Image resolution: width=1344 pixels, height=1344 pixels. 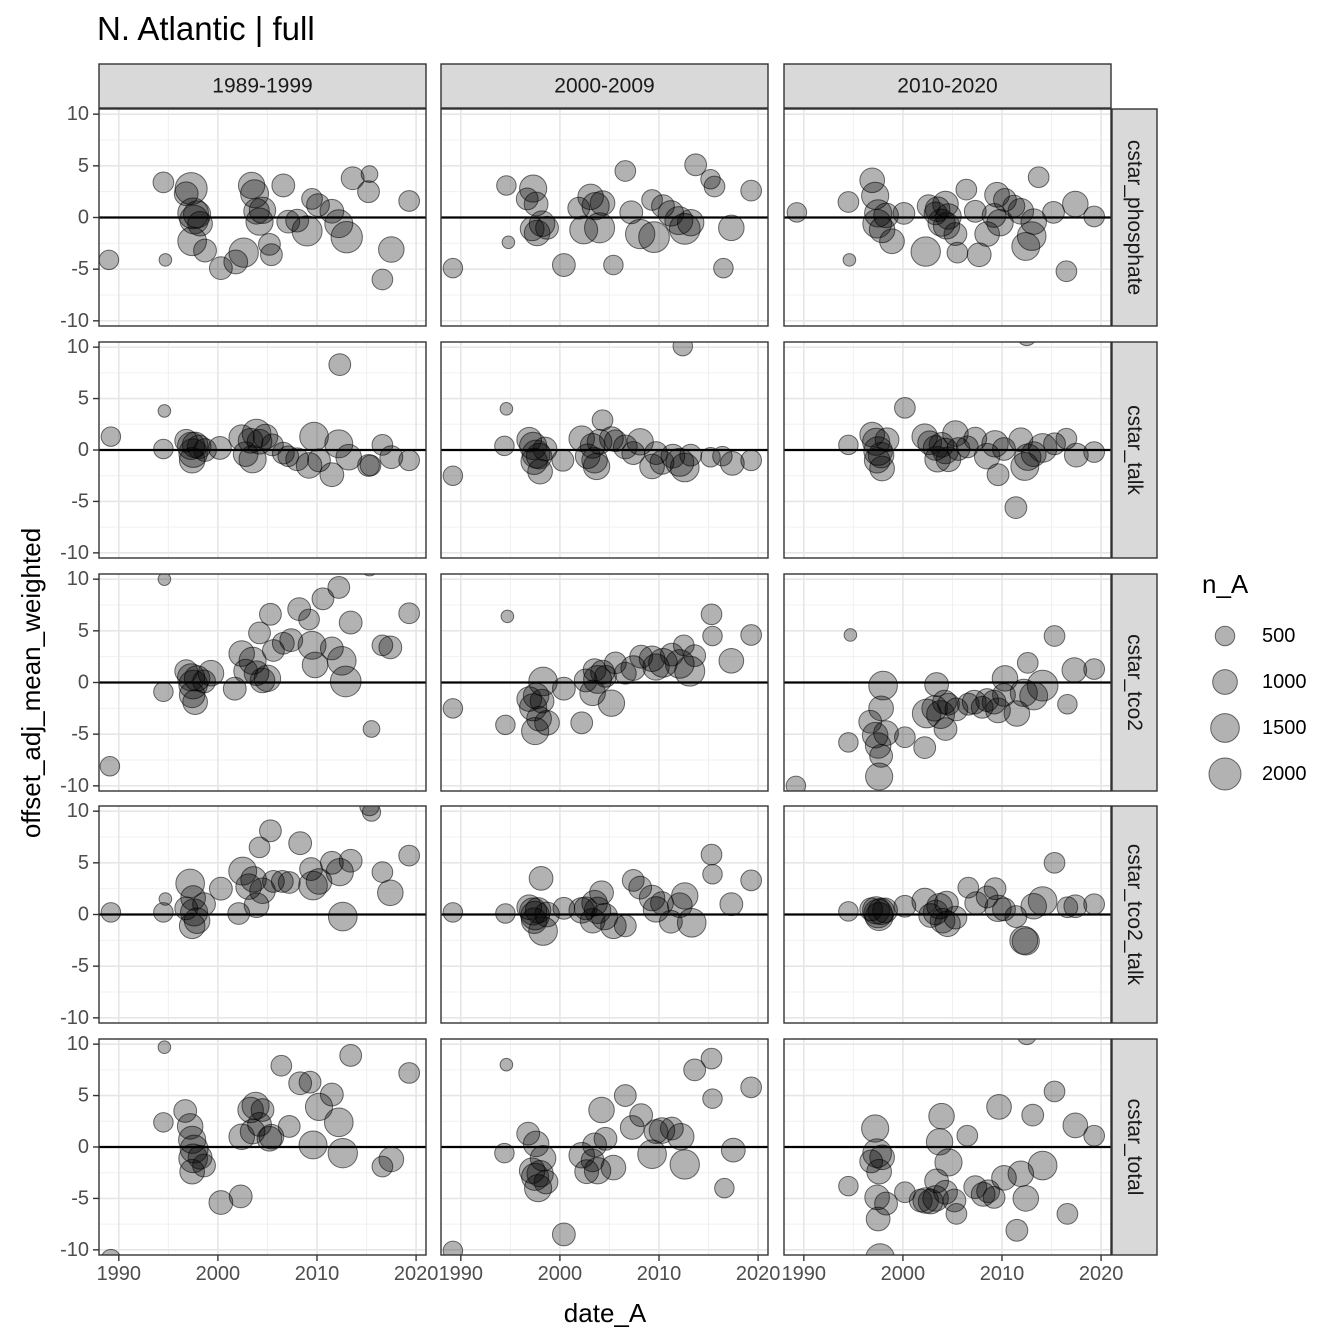 I want to click on panel-cstar_phosphate-2010-2020, so click(x=947, y=217).